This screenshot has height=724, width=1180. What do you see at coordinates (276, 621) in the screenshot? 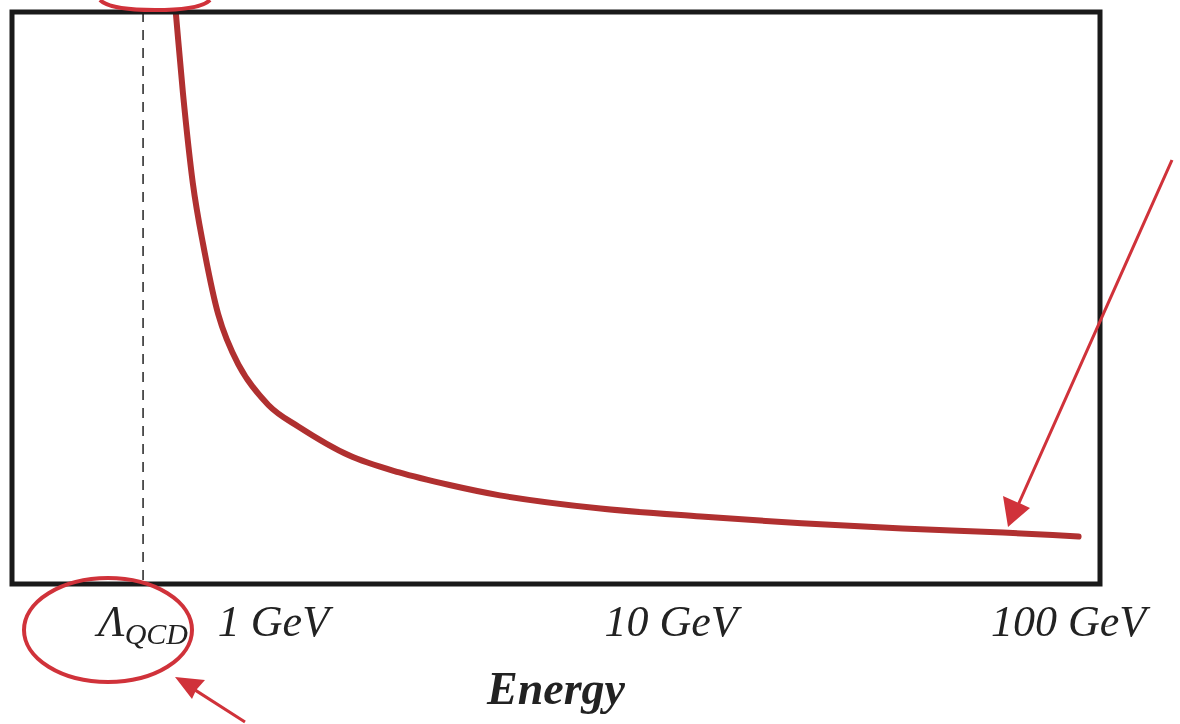
I see `x-tick-label: 1 GeV` at bounding box center [276, 621].